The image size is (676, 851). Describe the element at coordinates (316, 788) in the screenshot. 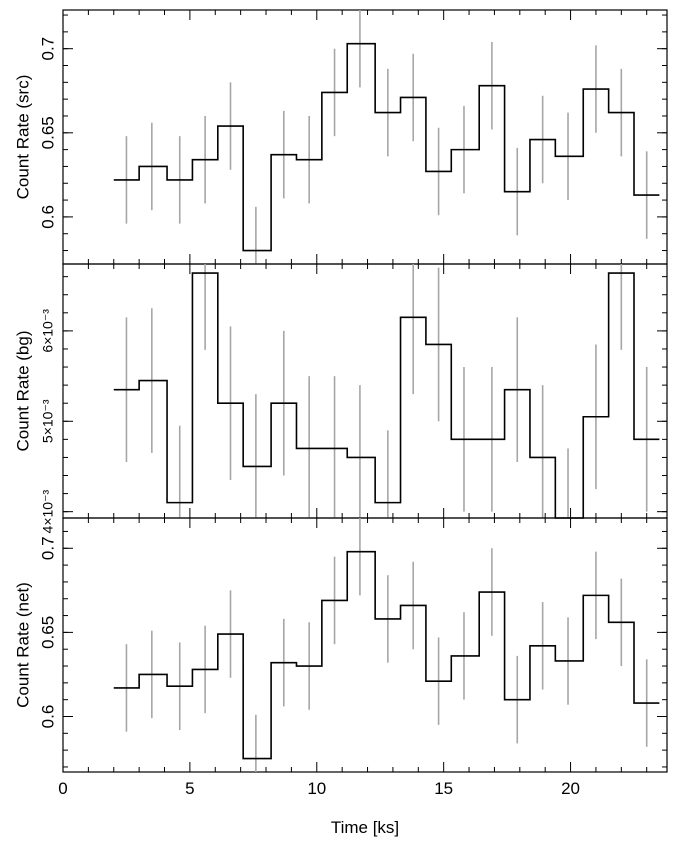

I see `x-tick-label: 10` at that location.